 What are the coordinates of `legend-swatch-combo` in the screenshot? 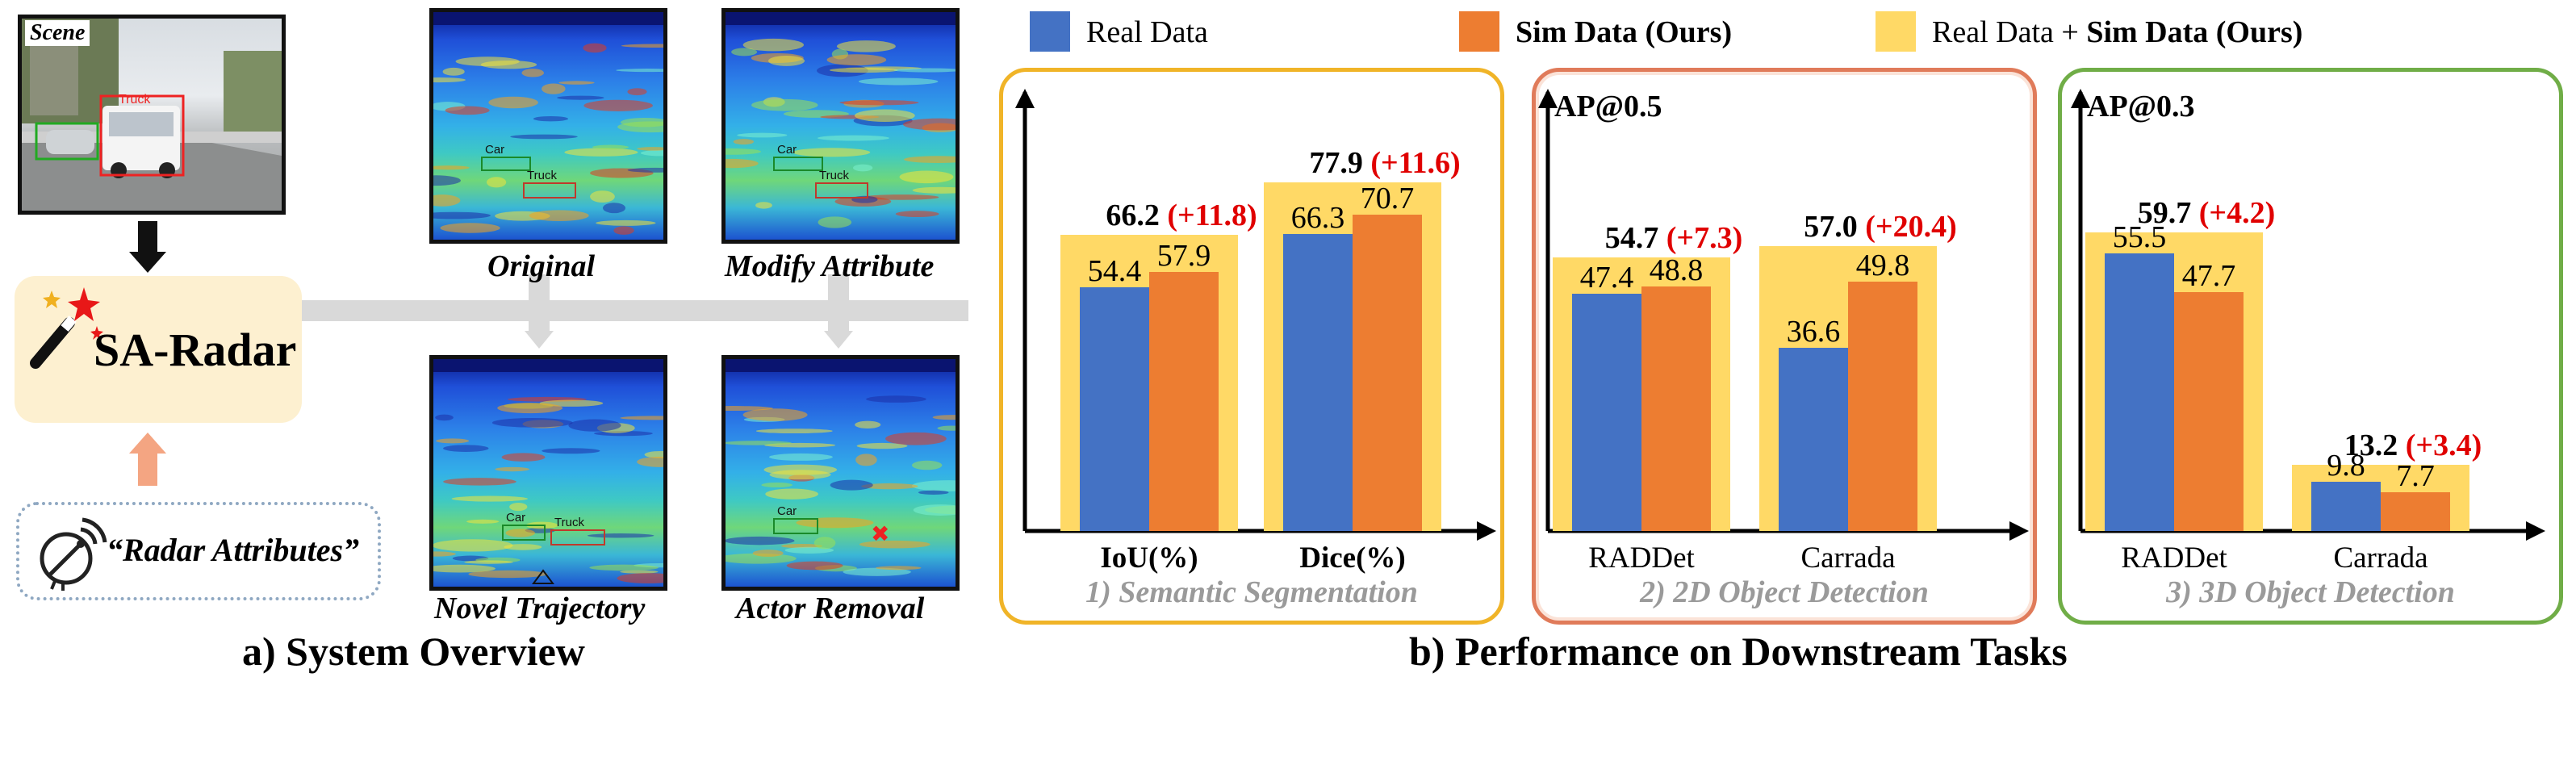 It's located at (1896, 31).